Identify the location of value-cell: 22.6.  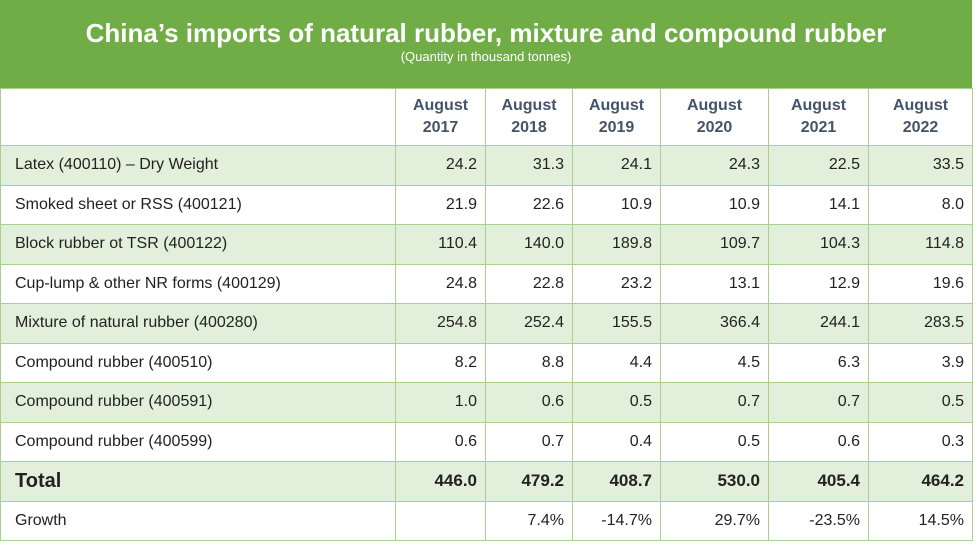
(529, 204).